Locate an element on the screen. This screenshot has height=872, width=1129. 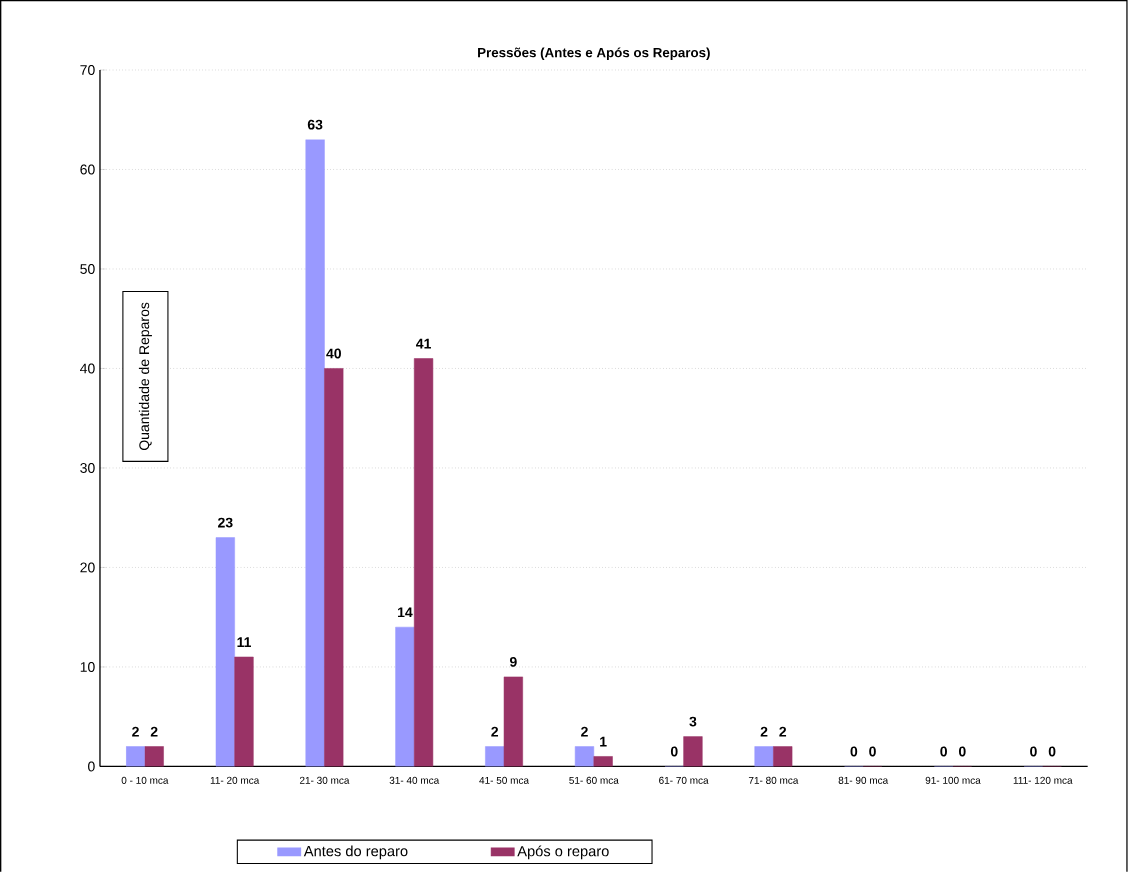
x-tick-label: 31- 40 mca is located at coordinates (414, 780).